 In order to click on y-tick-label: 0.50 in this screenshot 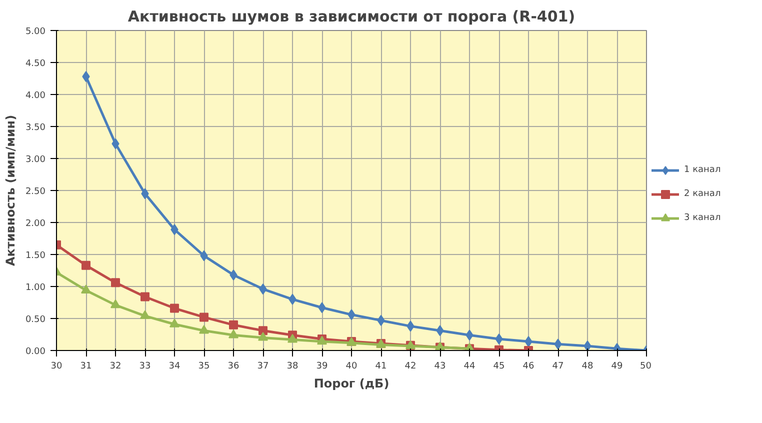, I will do `click(35, 320)`.